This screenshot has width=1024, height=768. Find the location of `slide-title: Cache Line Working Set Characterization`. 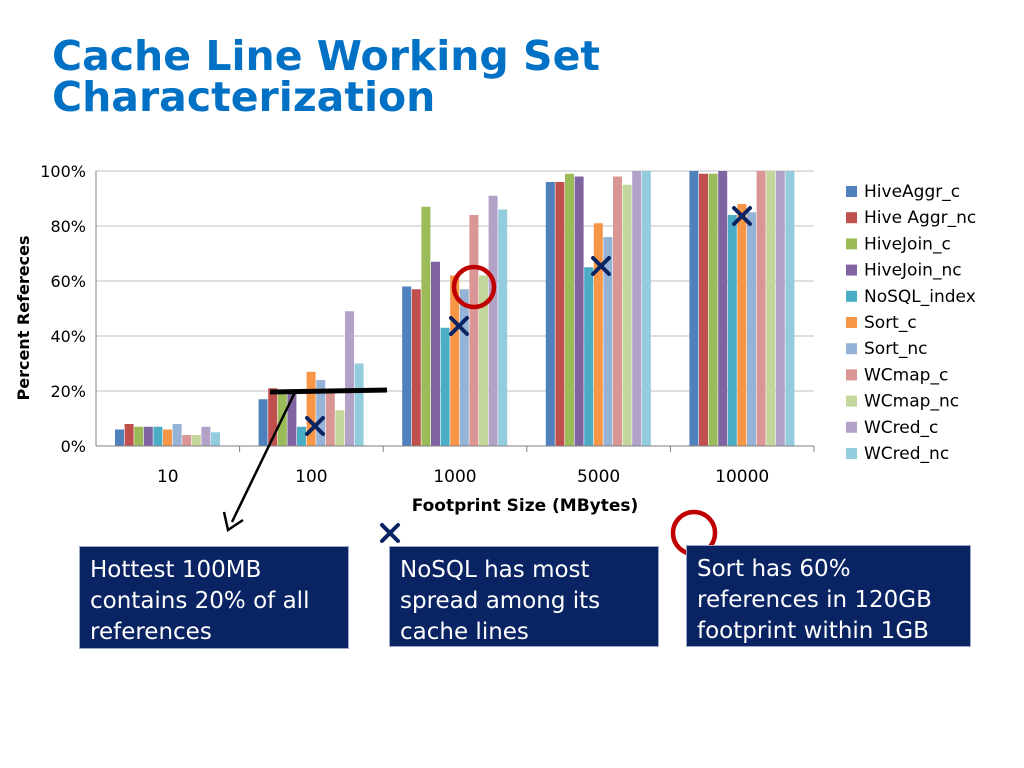

slide-title: Cache Line Working Set Characterization is located at coordinates (326, 77).